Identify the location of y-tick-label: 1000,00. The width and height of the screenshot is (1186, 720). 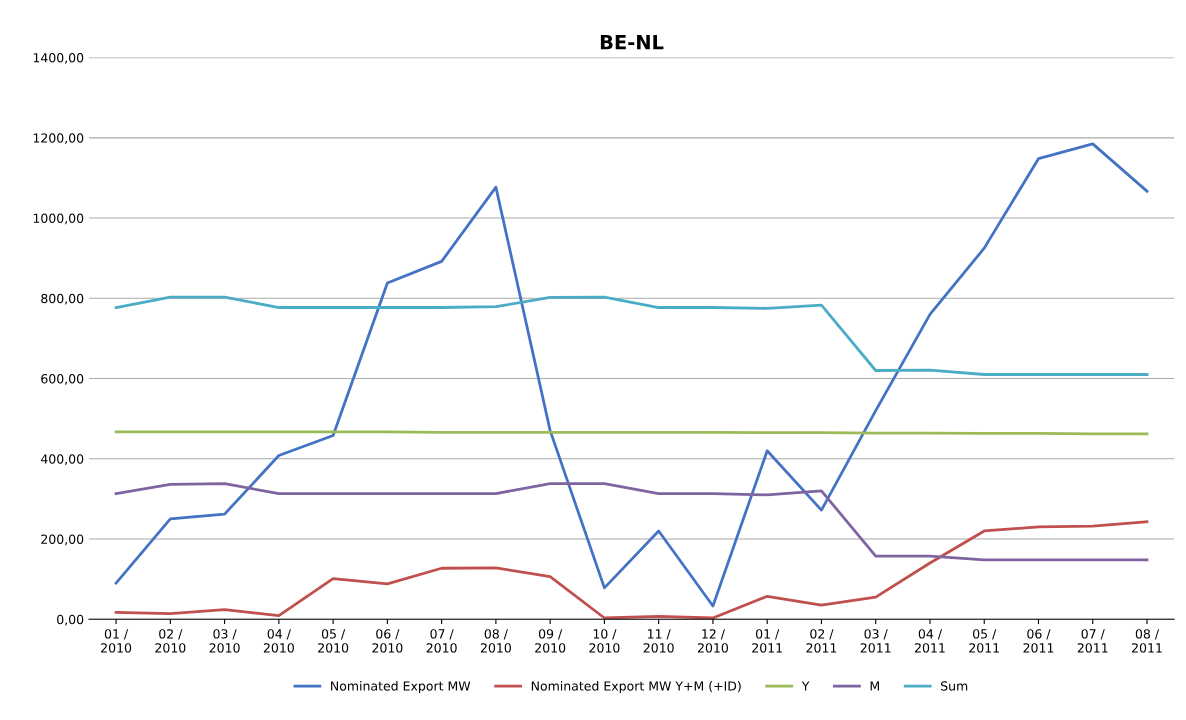
(58, 219).